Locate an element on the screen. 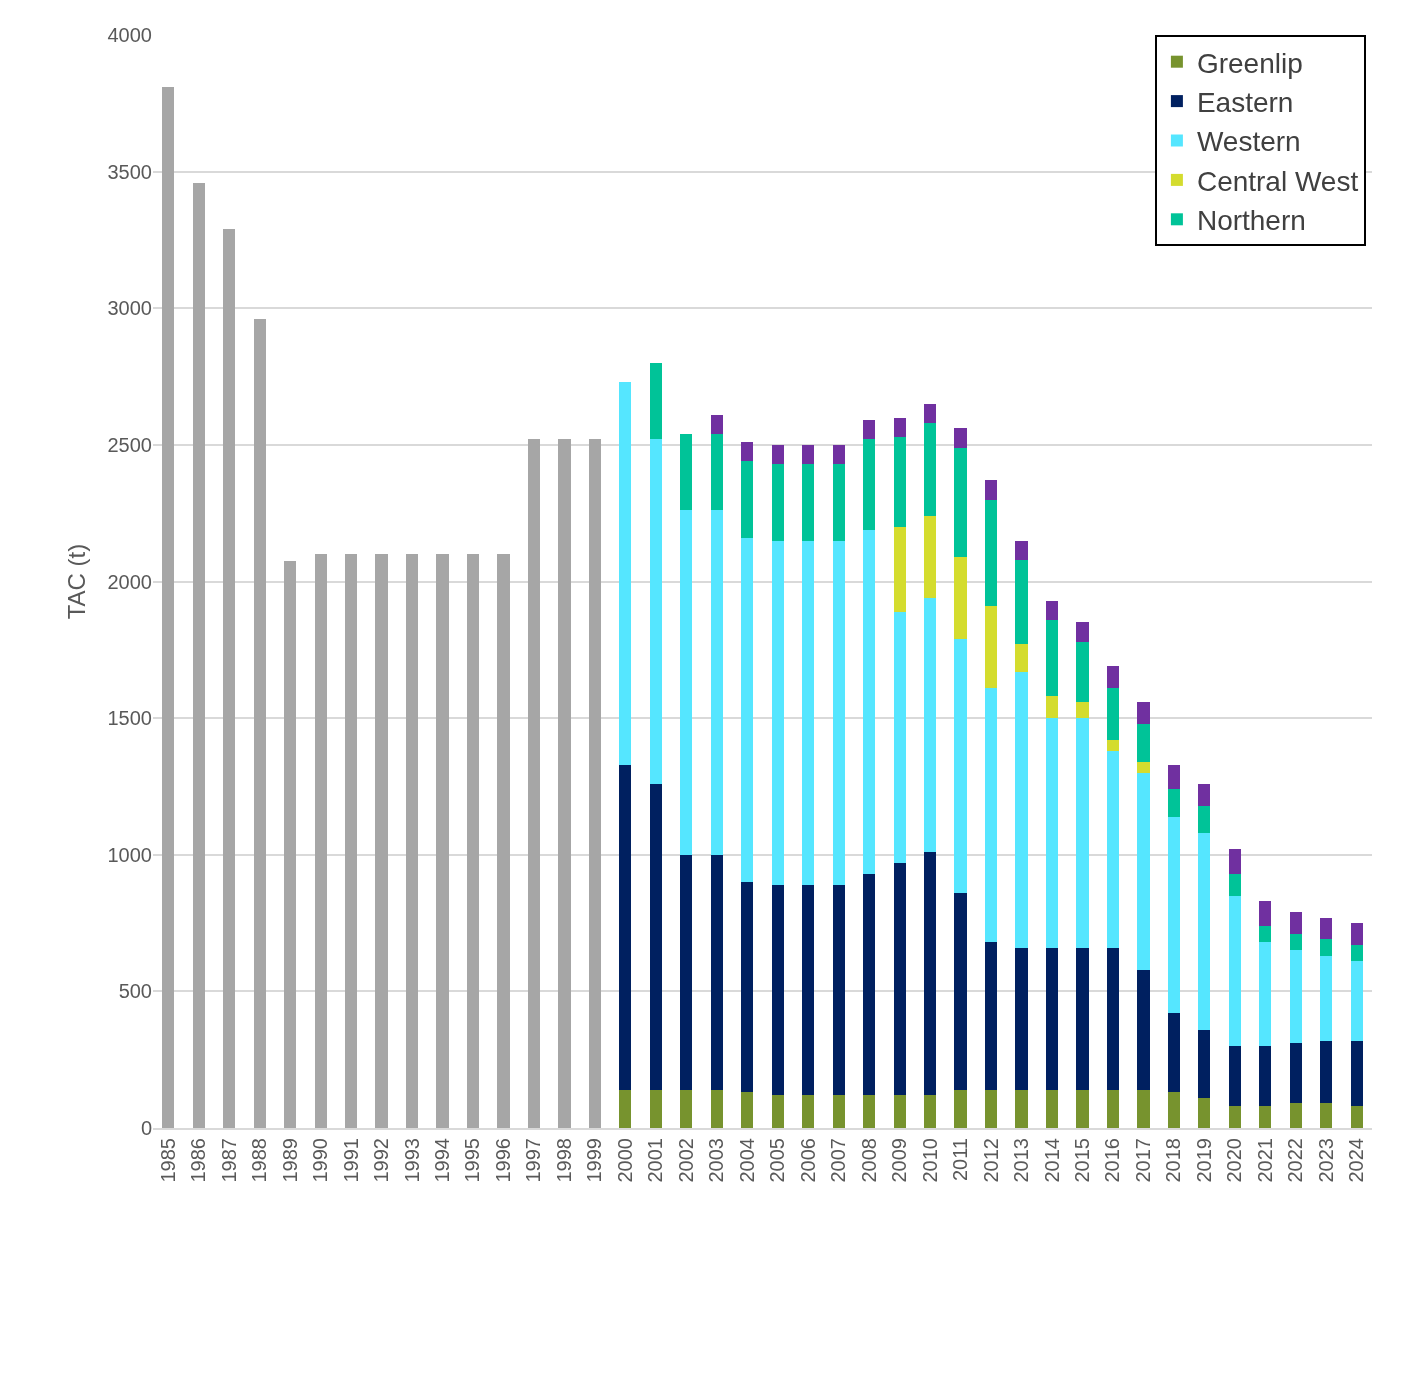 The height and width of the screenshot is (1376, 1406). y-tick-label: 3000 is located at coordinates (129, 308).